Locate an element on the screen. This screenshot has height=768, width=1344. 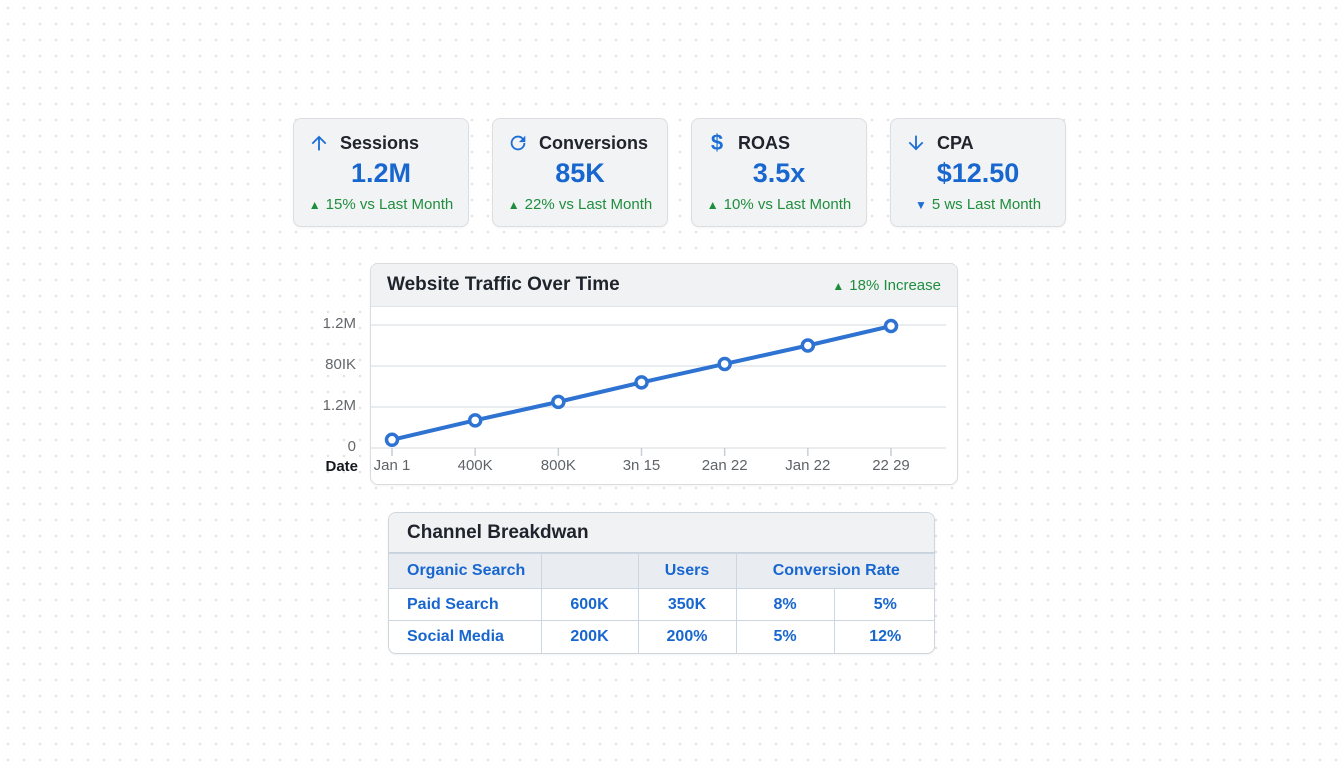
dollar-icon: $ is located at coordinates (717, 142).